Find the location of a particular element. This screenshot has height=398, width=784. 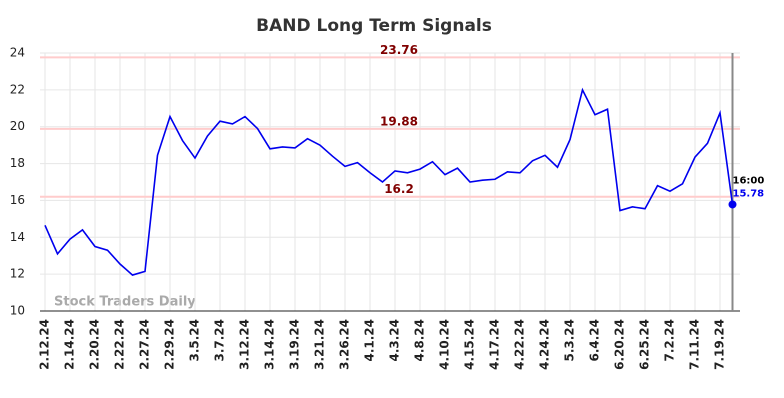

signal-label: 23.76 is located at coordinates (399, 50).